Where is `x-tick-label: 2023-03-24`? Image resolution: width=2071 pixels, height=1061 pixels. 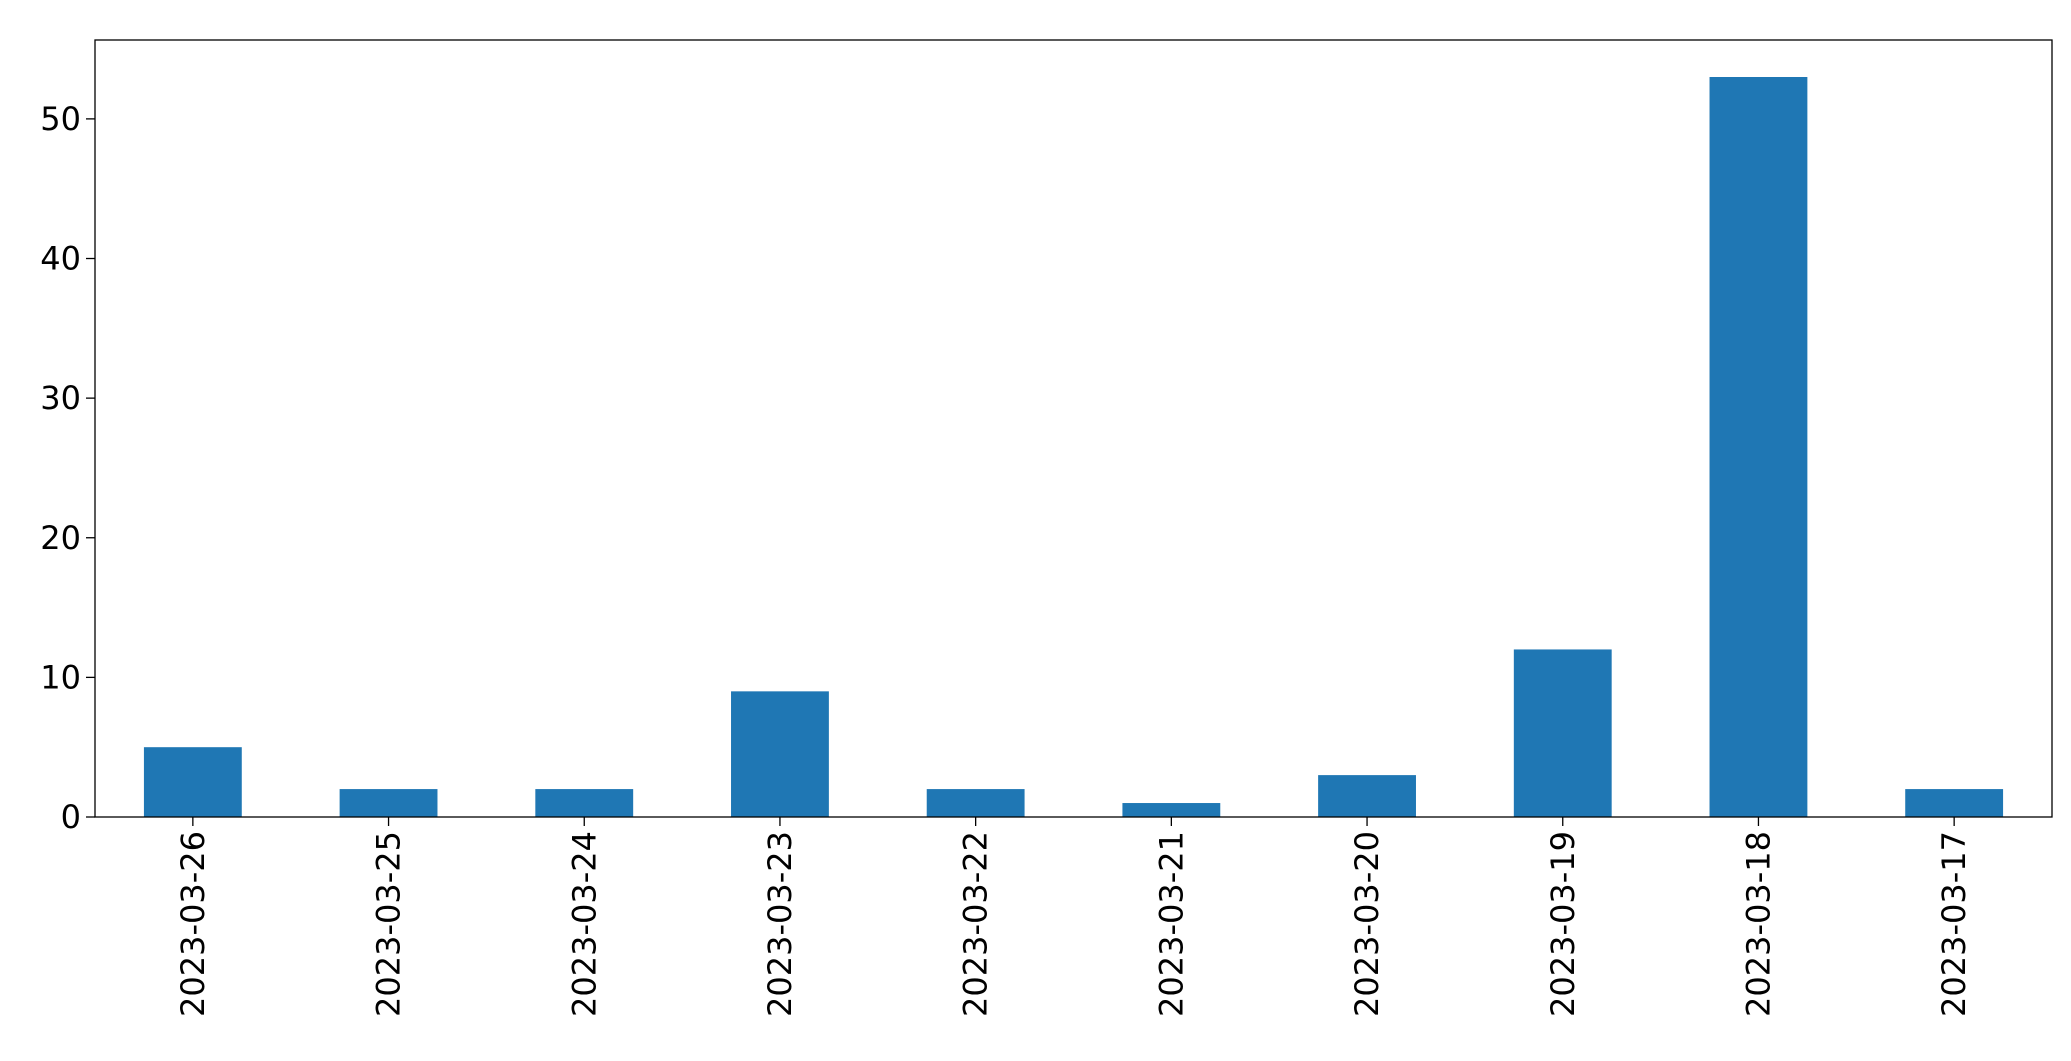
x-tick-label: 2023-03-24 is located at coordinates (584, 924).